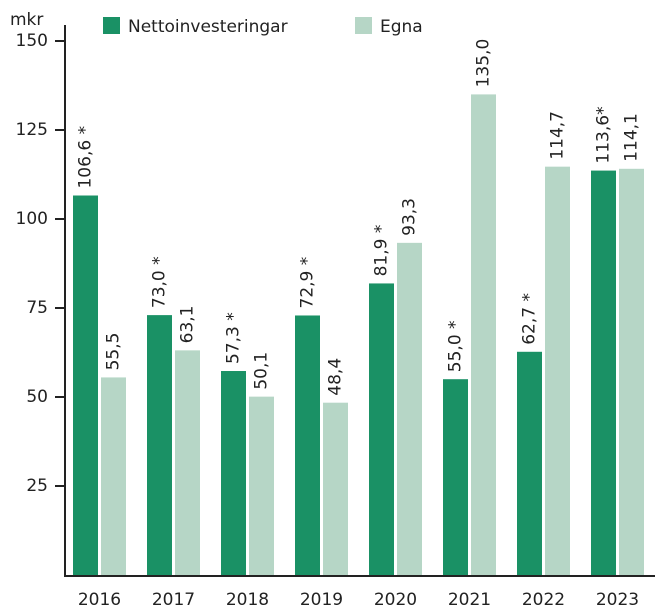 The height and width of the screenshot is (610, 659). I want to click on y-tick-label: 100, so click(32, 219).